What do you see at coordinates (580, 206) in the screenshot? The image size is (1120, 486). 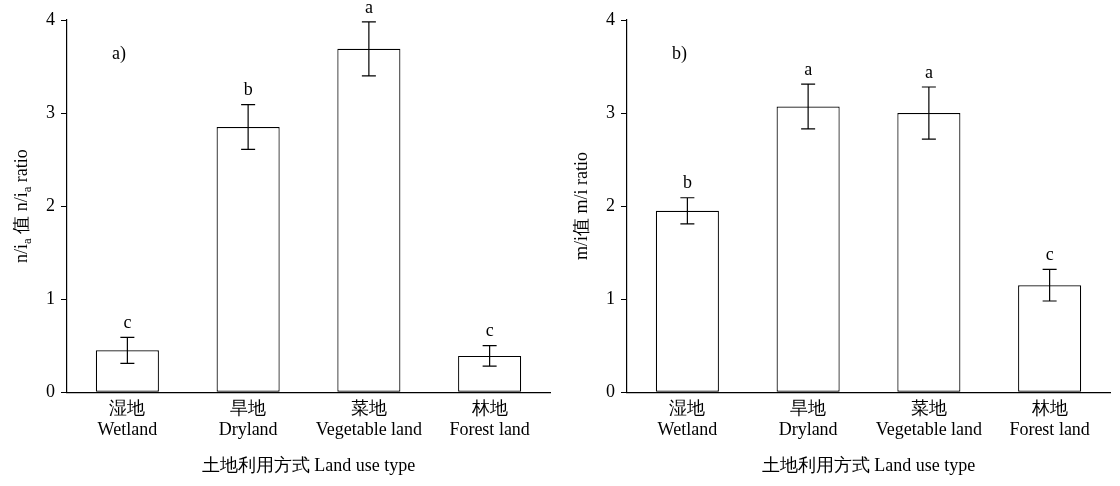 I see `y-axis-title: m/i值 m/i ratio` at bounding box center [580, 206].